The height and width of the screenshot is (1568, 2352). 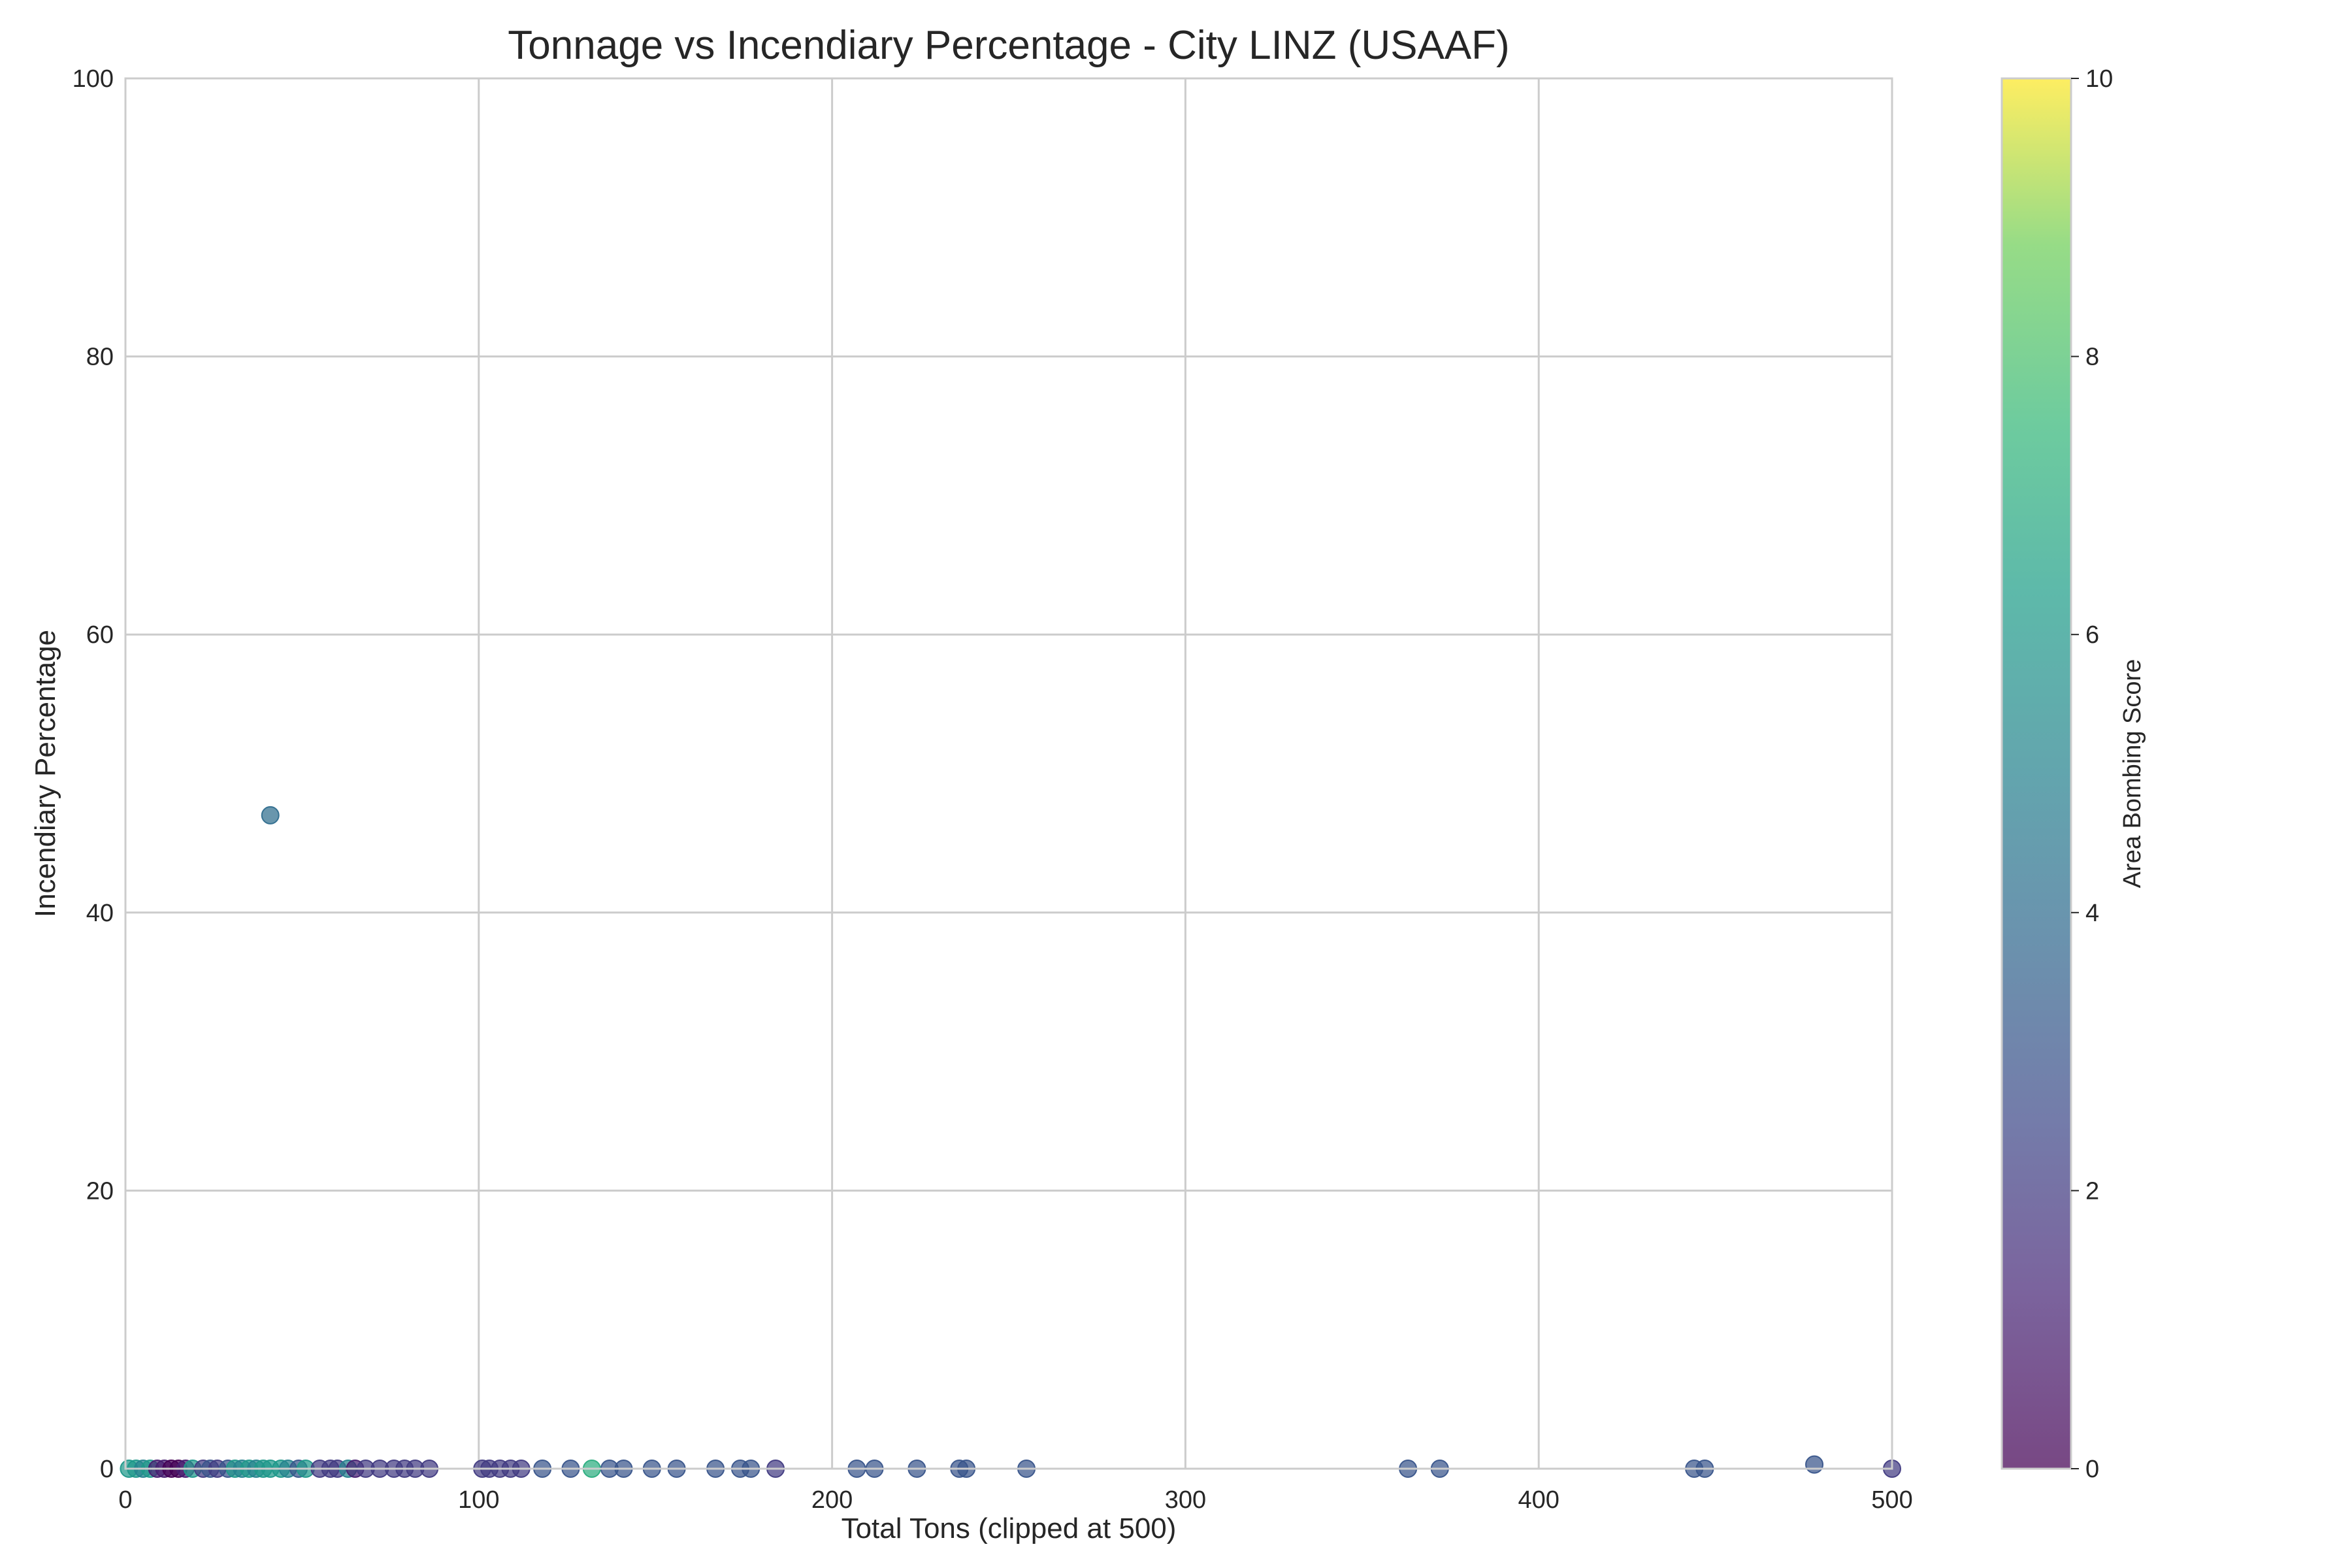 What do you see at coordinates (100, 1191) in the screenshot?
I see `y-tick-label: 20` at bounding box center [100, 1191].